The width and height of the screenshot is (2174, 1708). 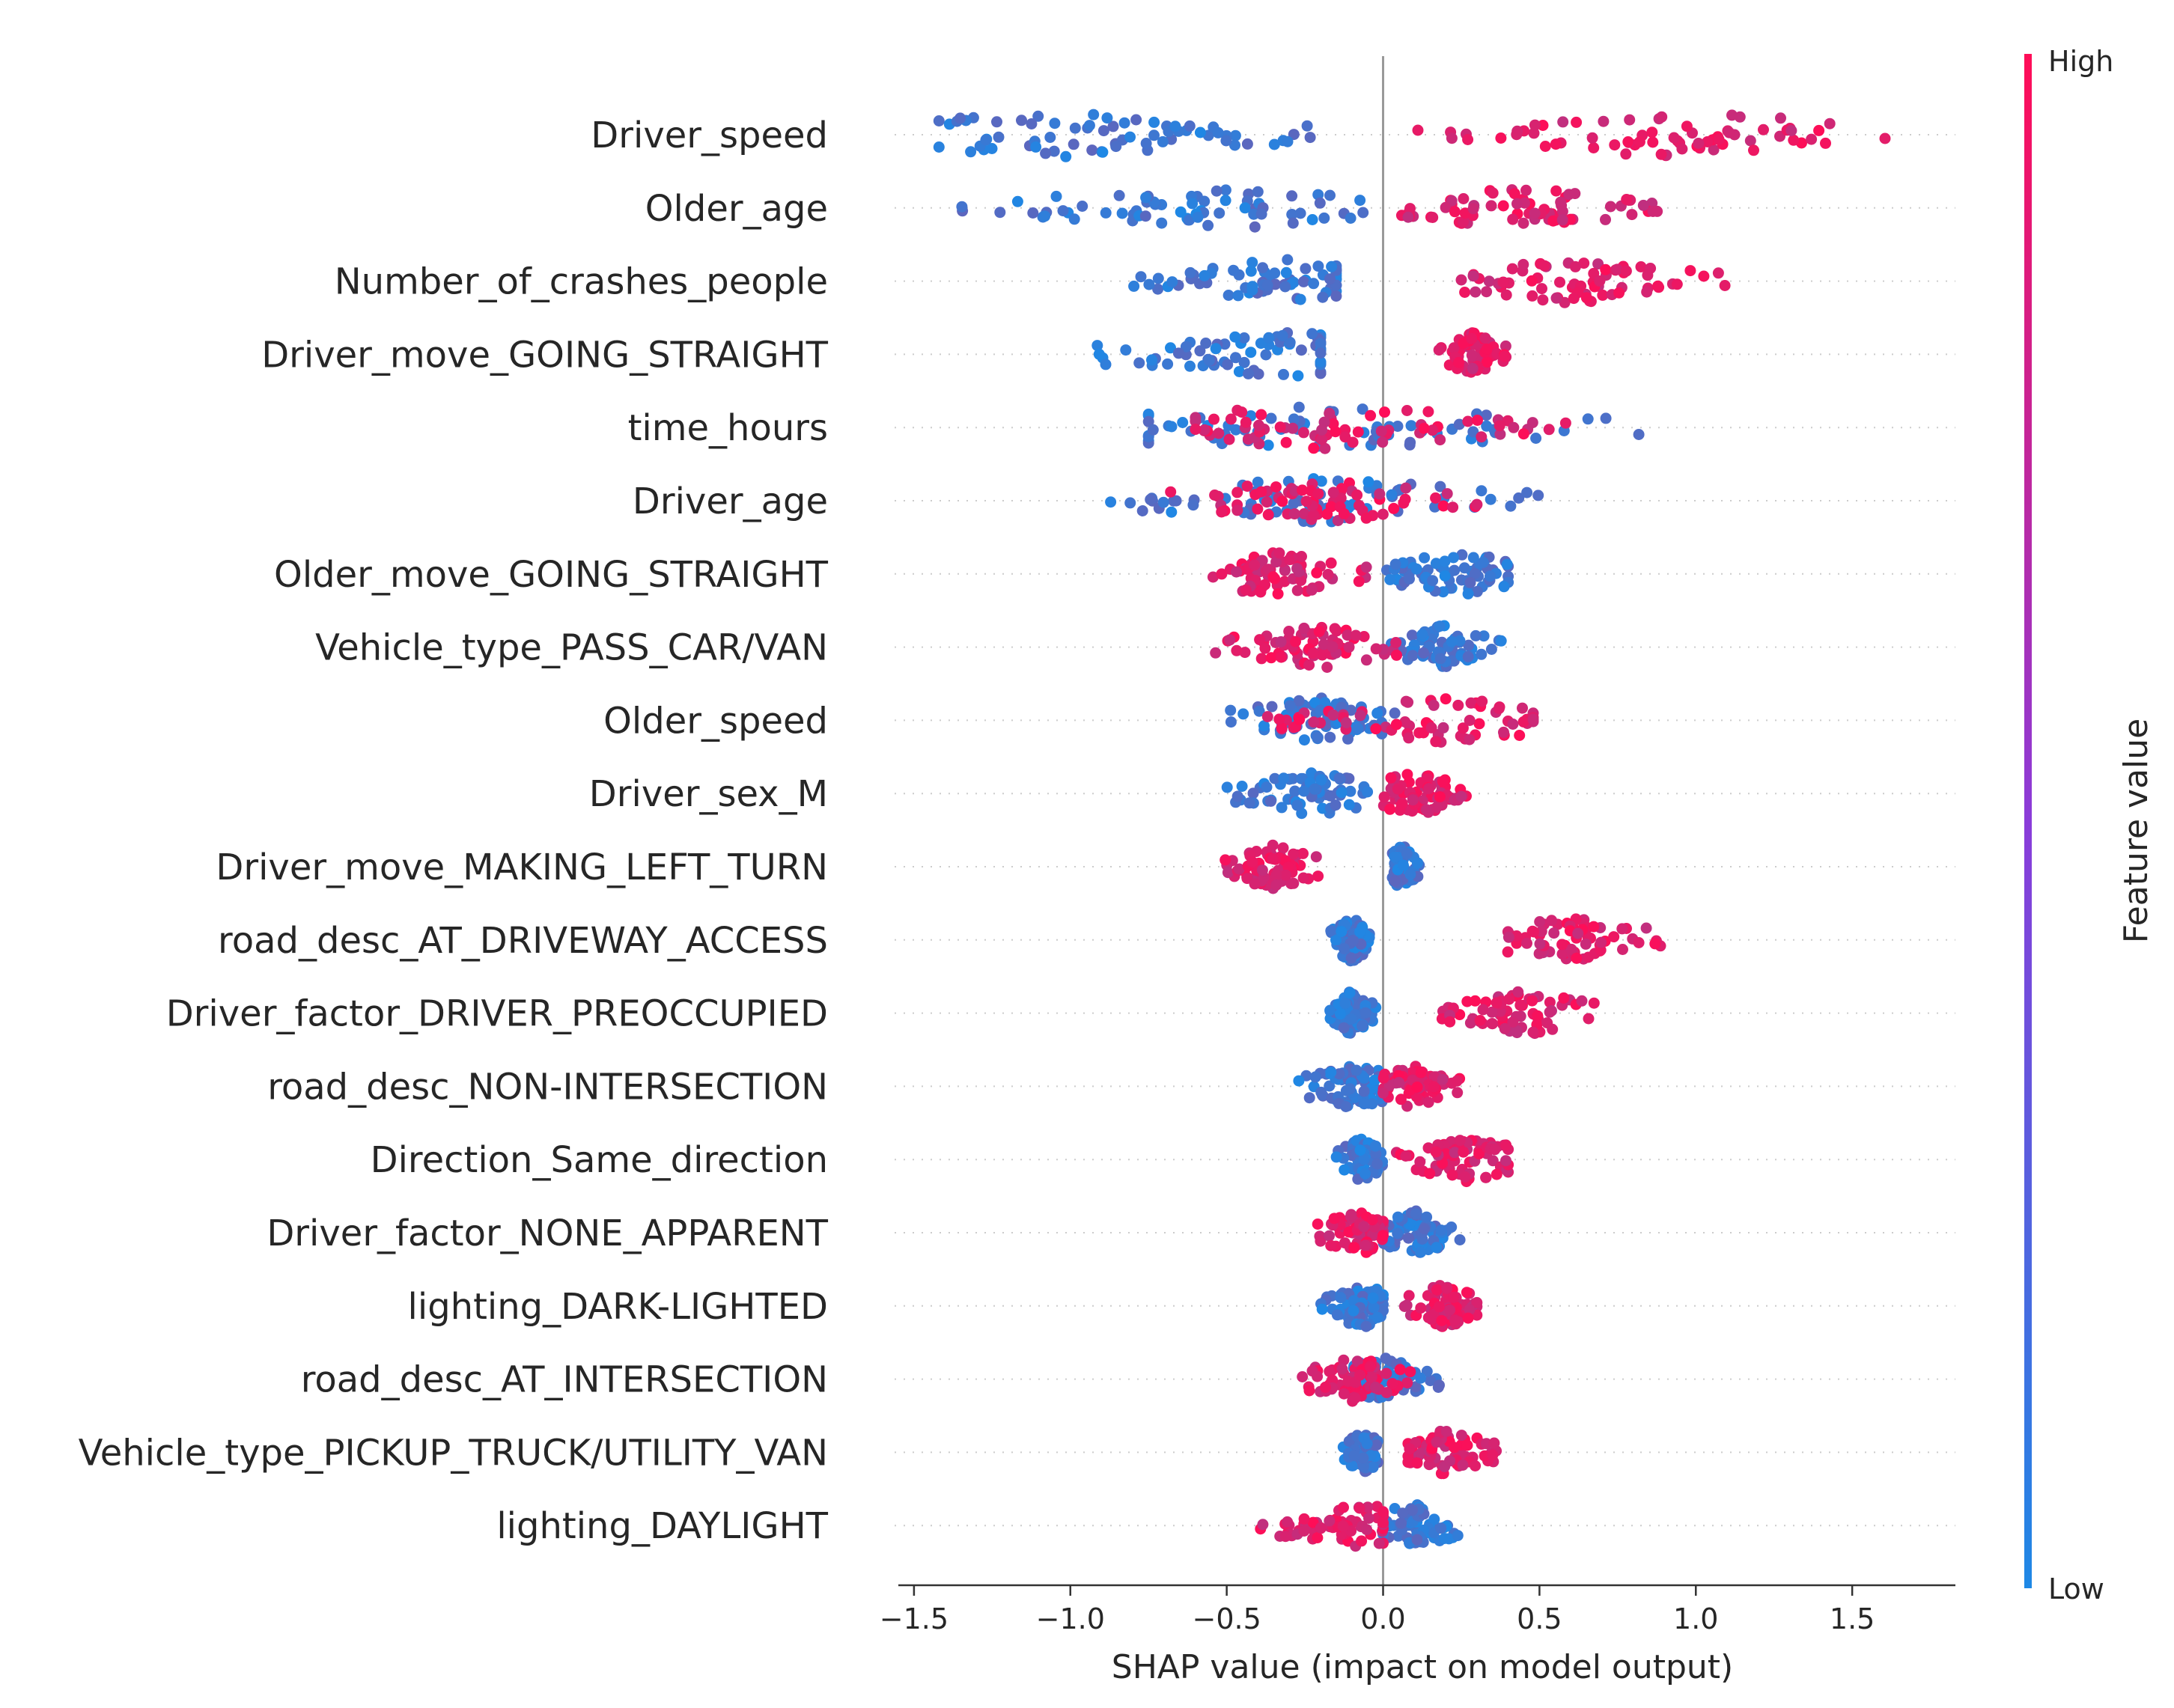 What do you see at coordinates (662, 1526) in the screenshot?
I see `feature-lighting-daylight-label: lighting_DAYLIGHT` at bounding box center [662, 1526].